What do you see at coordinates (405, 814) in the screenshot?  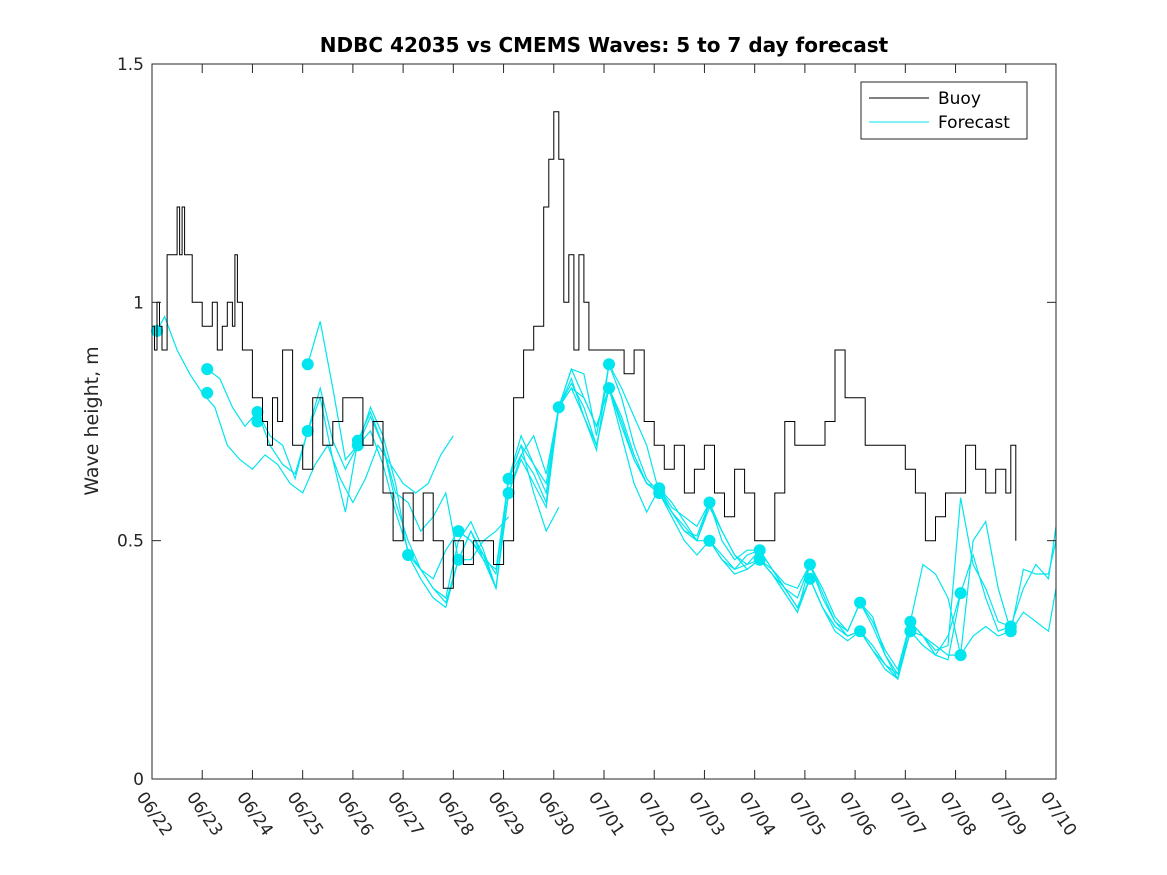 I see `x-tick-label: 06/27` at bounding box center [405, 814].